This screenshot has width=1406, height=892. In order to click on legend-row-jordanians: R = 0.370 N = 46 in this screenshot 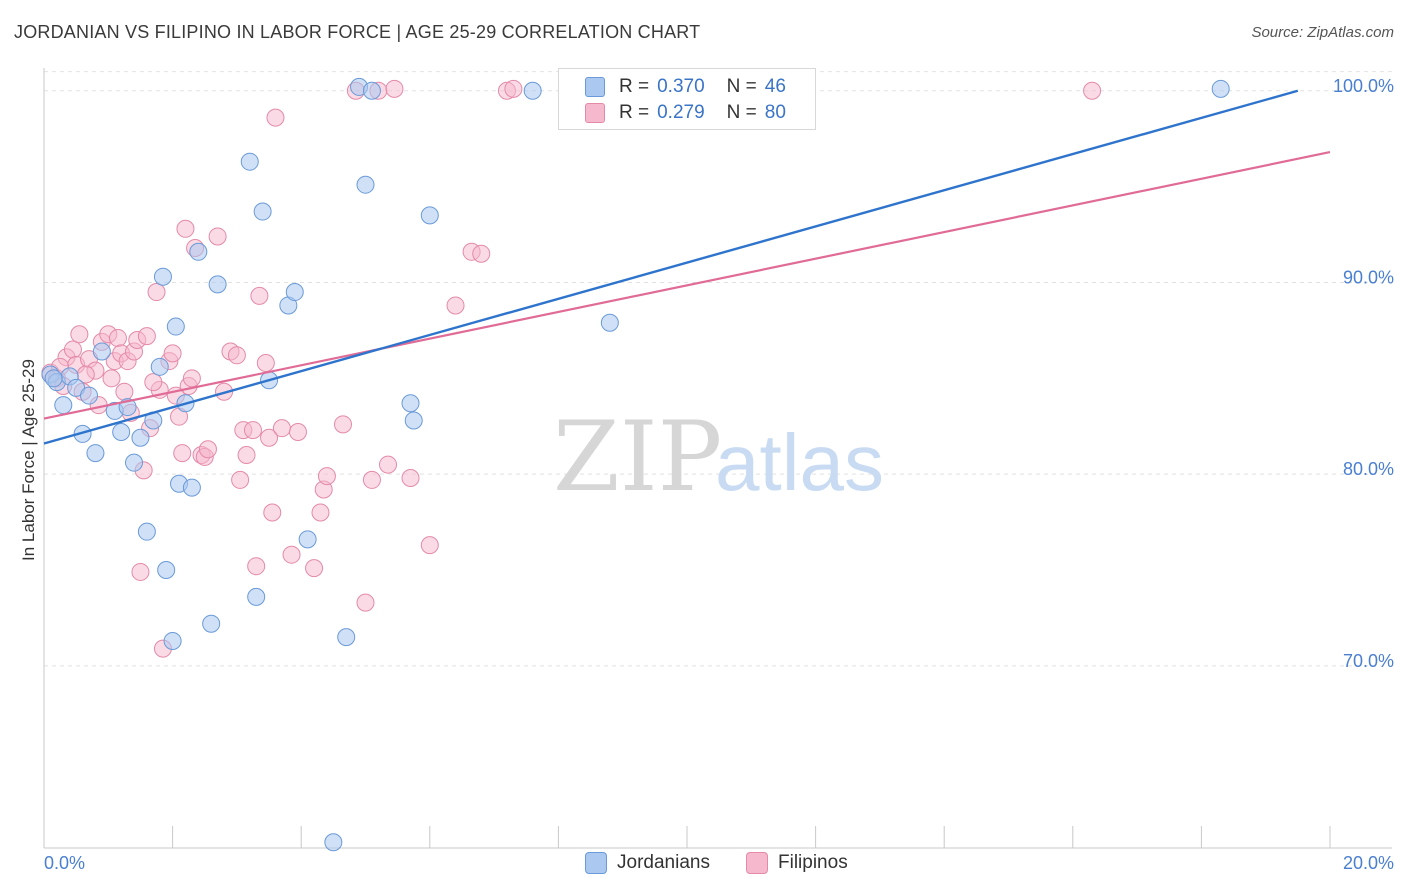, I will do `click(685, 87)`.